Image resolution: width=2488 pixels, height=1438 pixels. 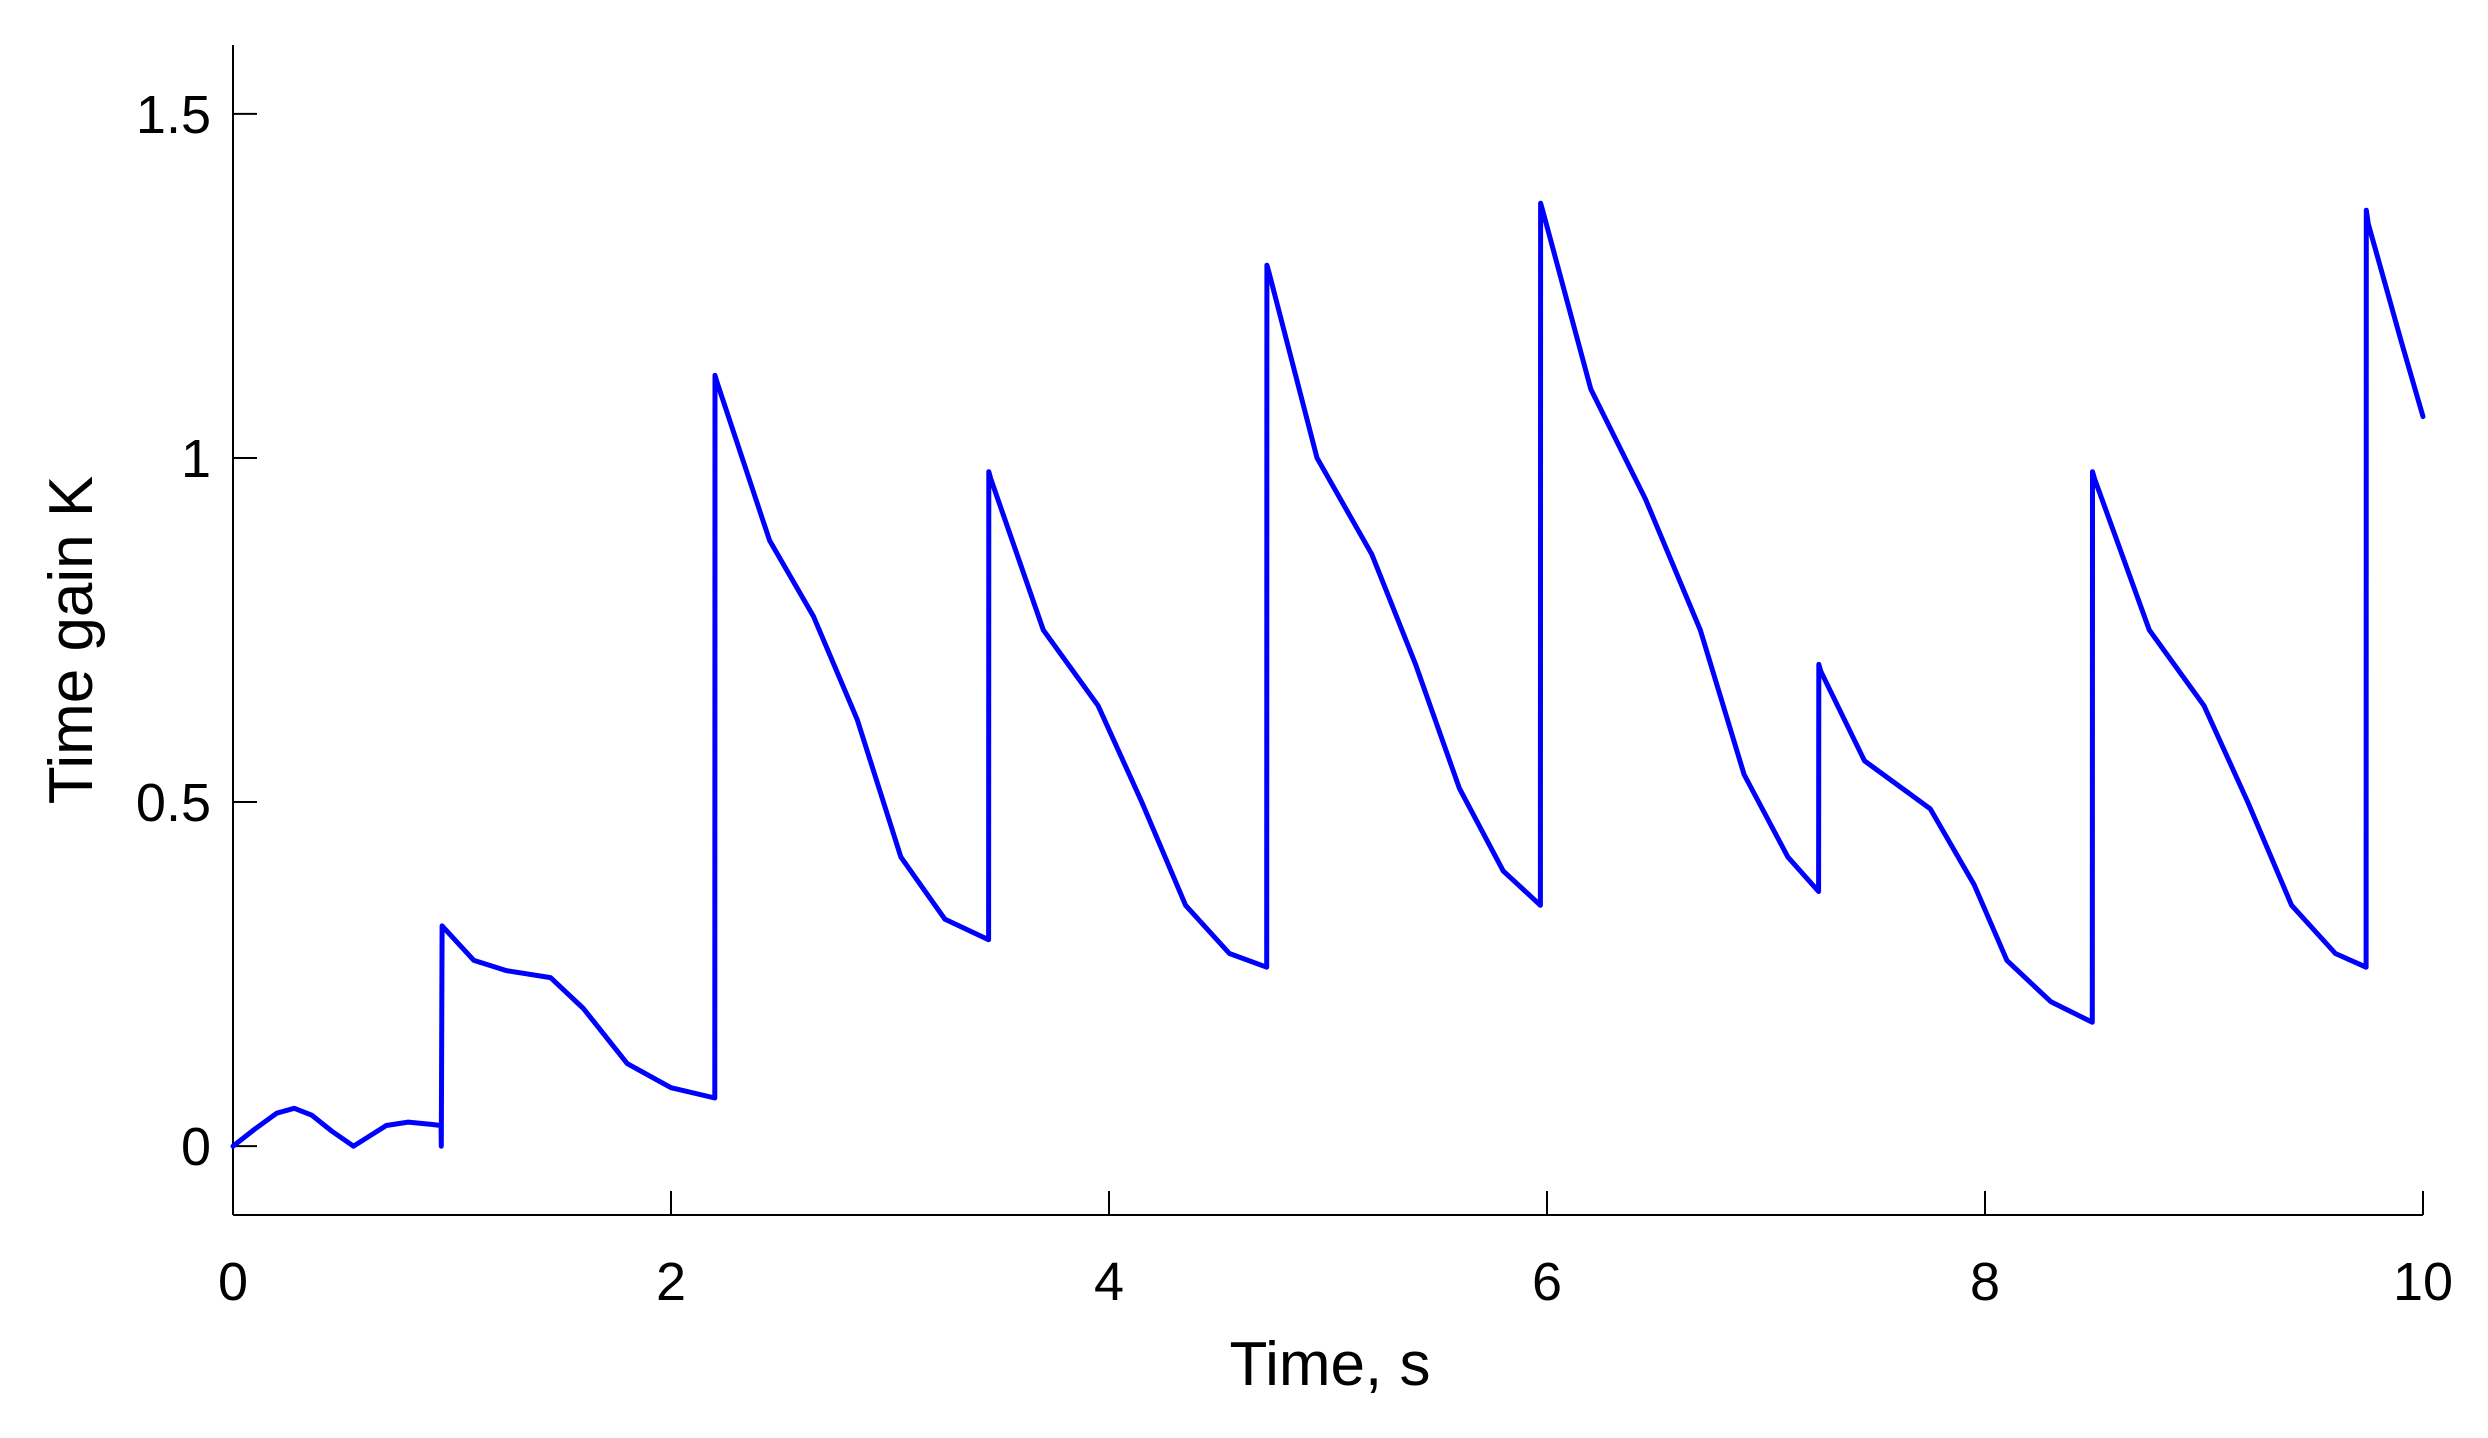 I want to click on y-tick-label: 0.5, so click(x=173, y=803).